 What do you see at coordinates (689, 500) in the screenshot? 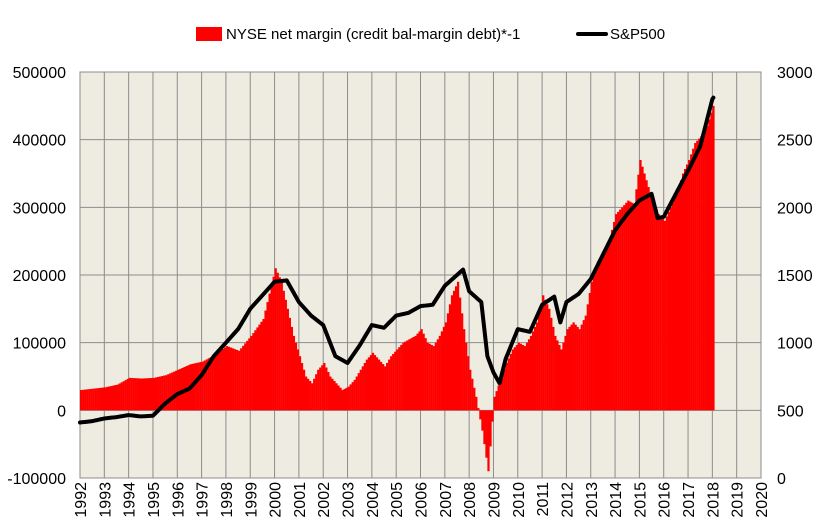
I see `x-tick-label: 2017` at bounding box center [689, 500].